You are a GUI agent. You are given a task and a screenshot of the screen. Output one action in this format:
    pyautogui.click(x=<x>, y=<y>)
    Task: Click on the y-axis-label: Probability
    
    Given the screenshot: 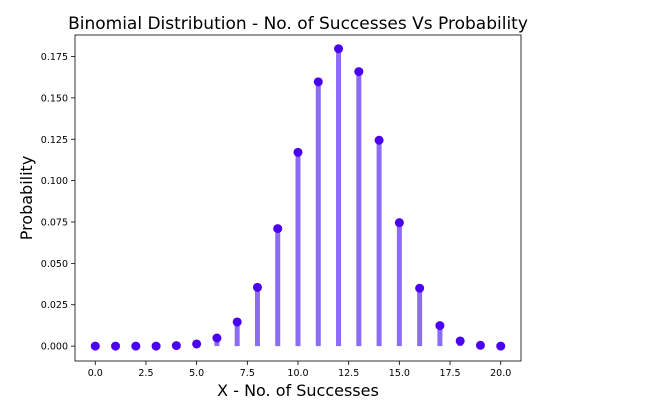 What is the action you would take?
    pyautogui.click(x=26, y=198)
    